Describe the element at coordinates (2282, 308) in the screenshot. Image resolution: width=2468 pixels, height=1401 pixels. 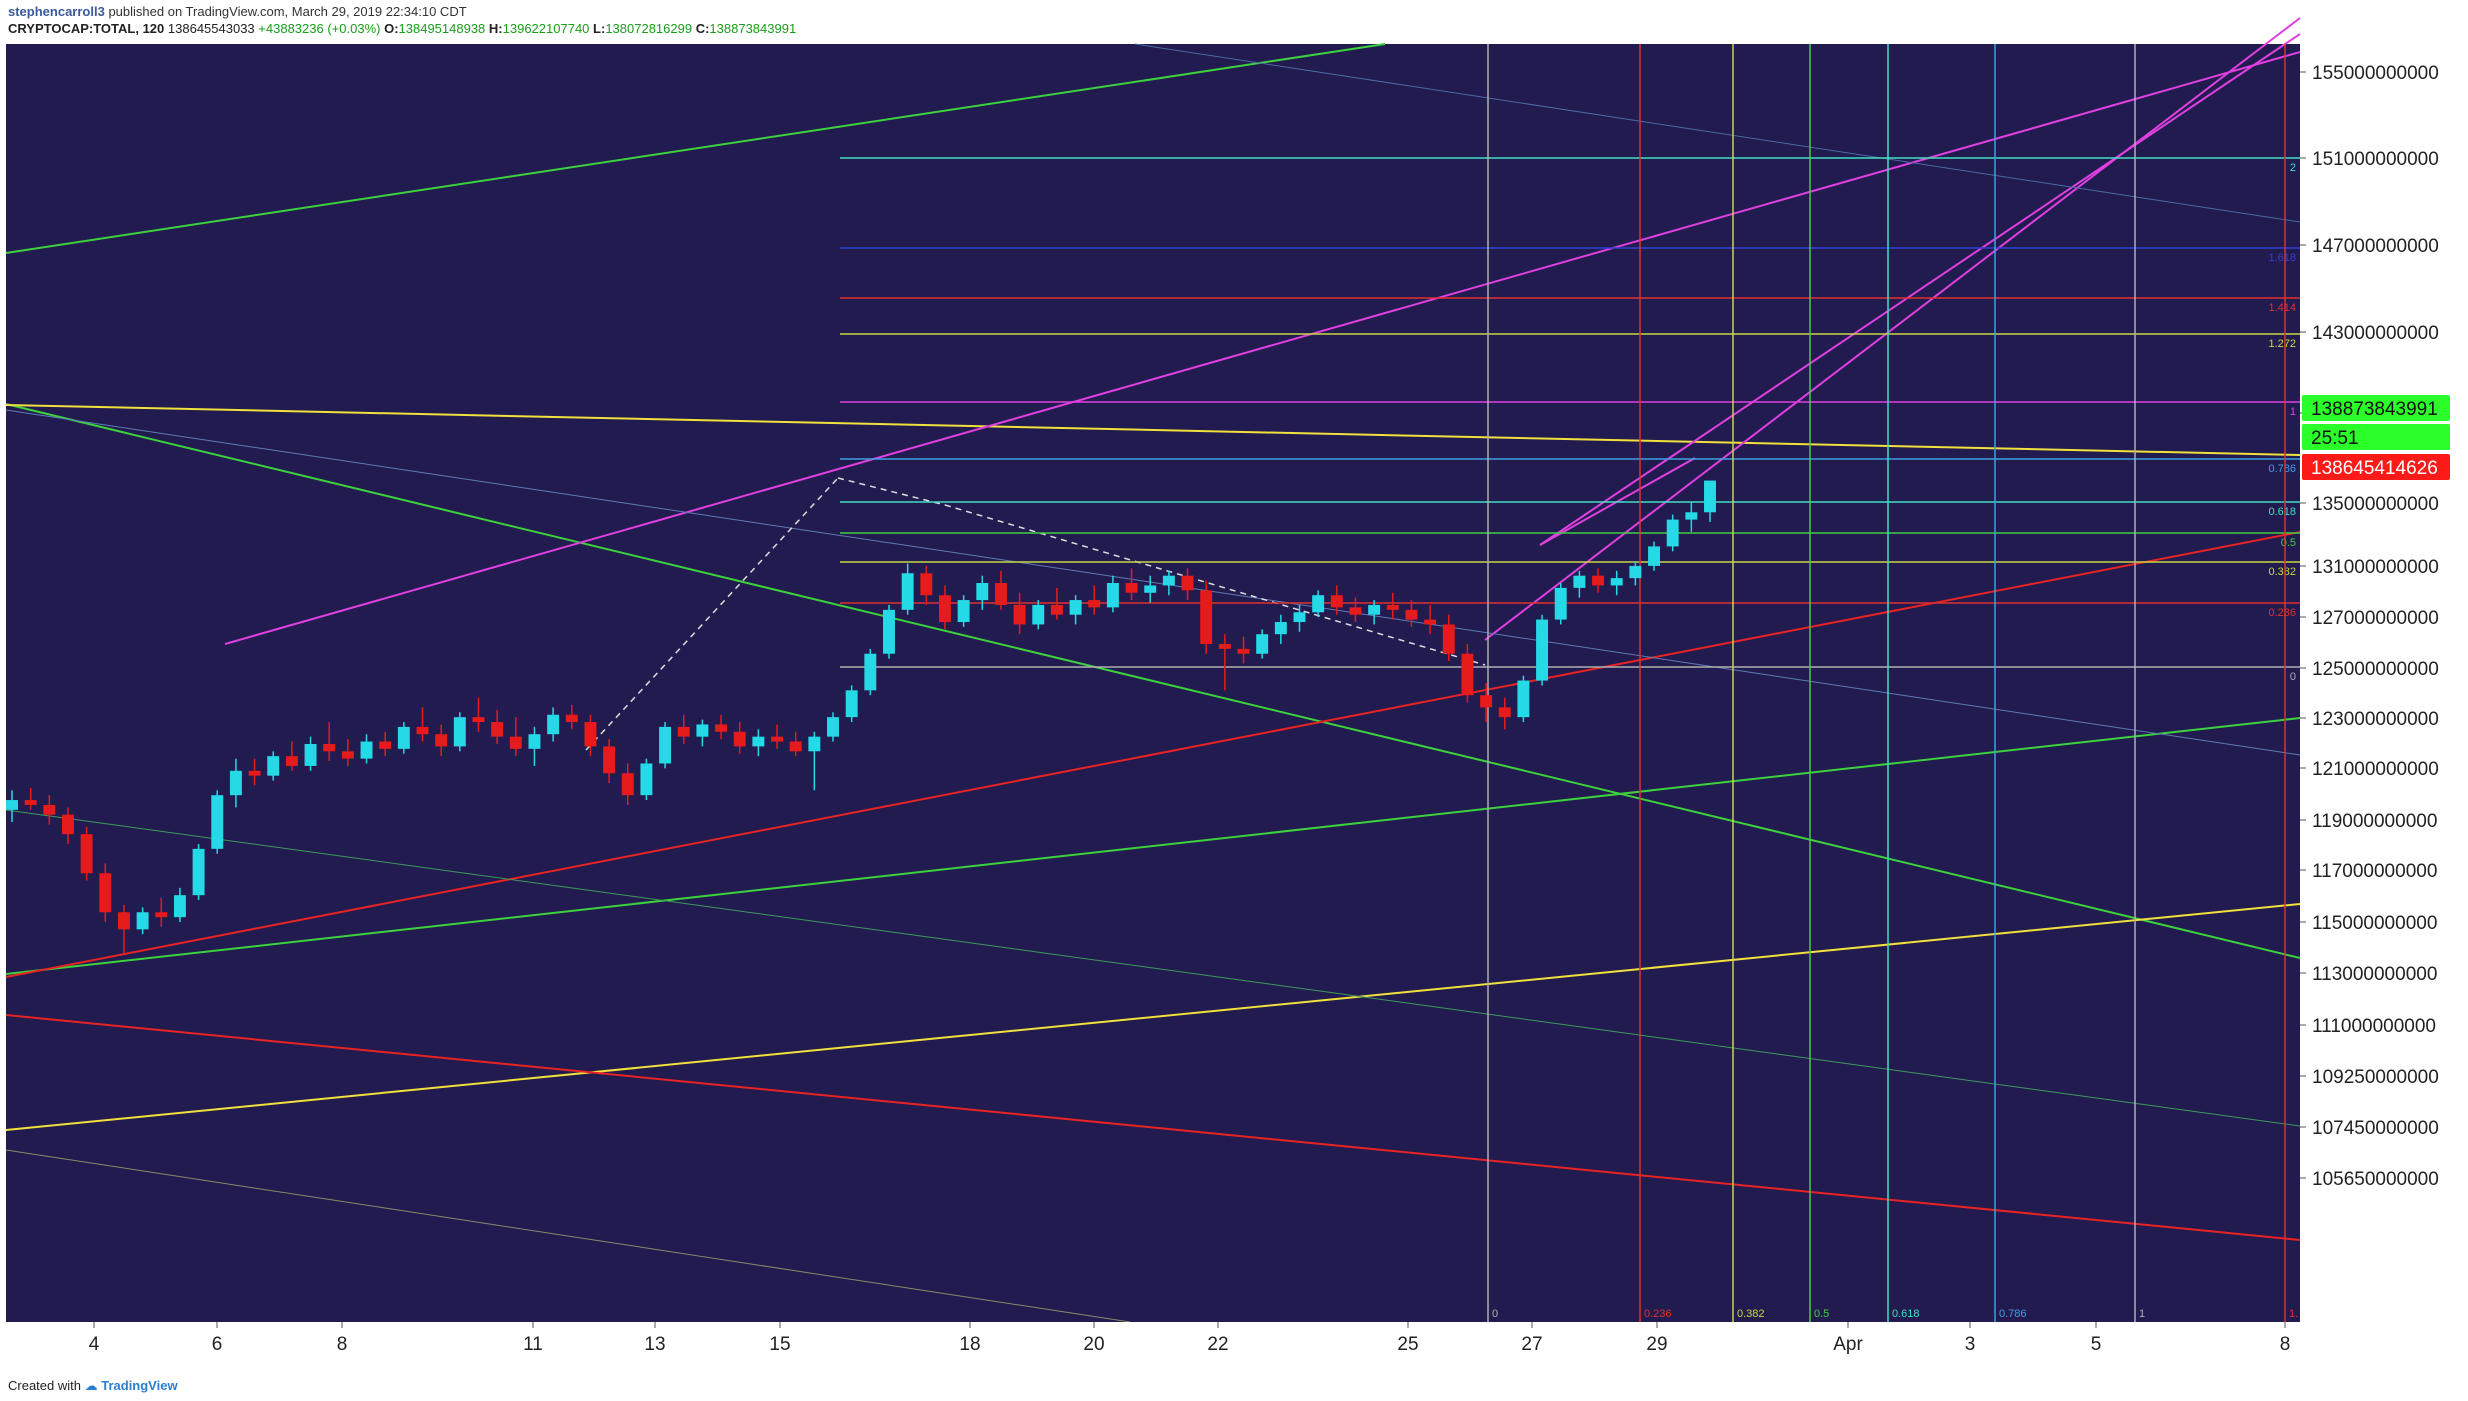
I see `fib-level-label: 1.414` at that location.